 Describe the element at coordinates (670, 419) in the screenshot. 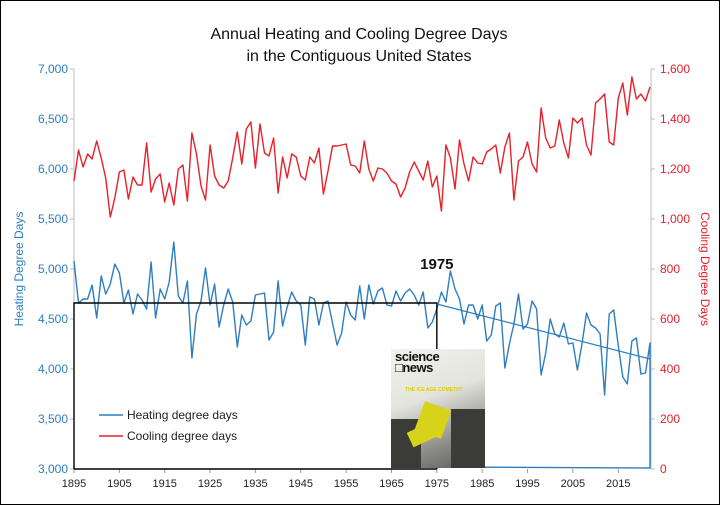

I see `right-tick-label: 200` at that location.